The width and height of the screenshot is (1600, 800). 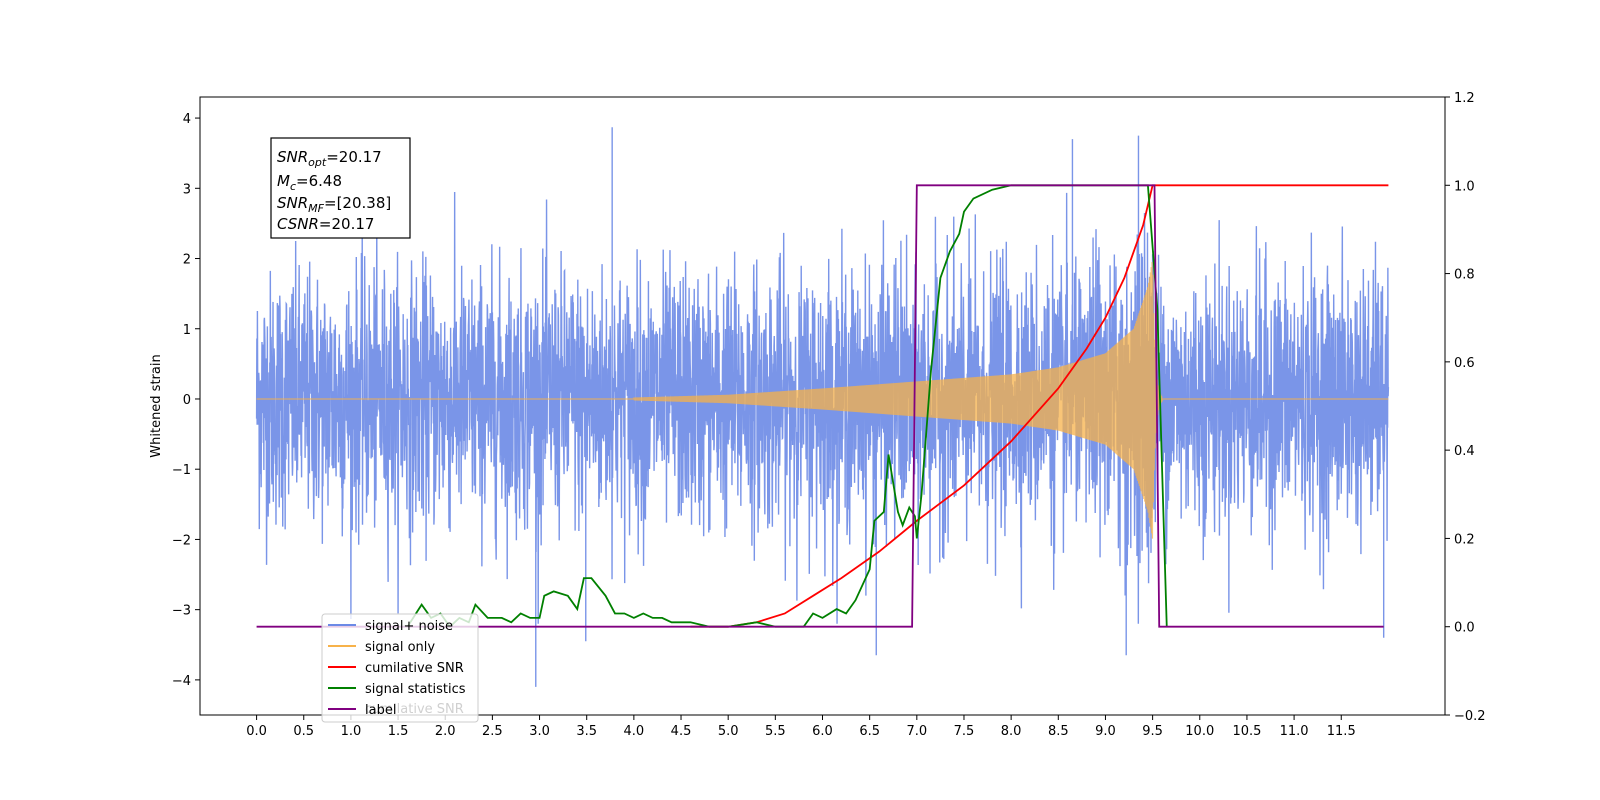 I want to click on annotation-frame, so click(x=340, y=188).